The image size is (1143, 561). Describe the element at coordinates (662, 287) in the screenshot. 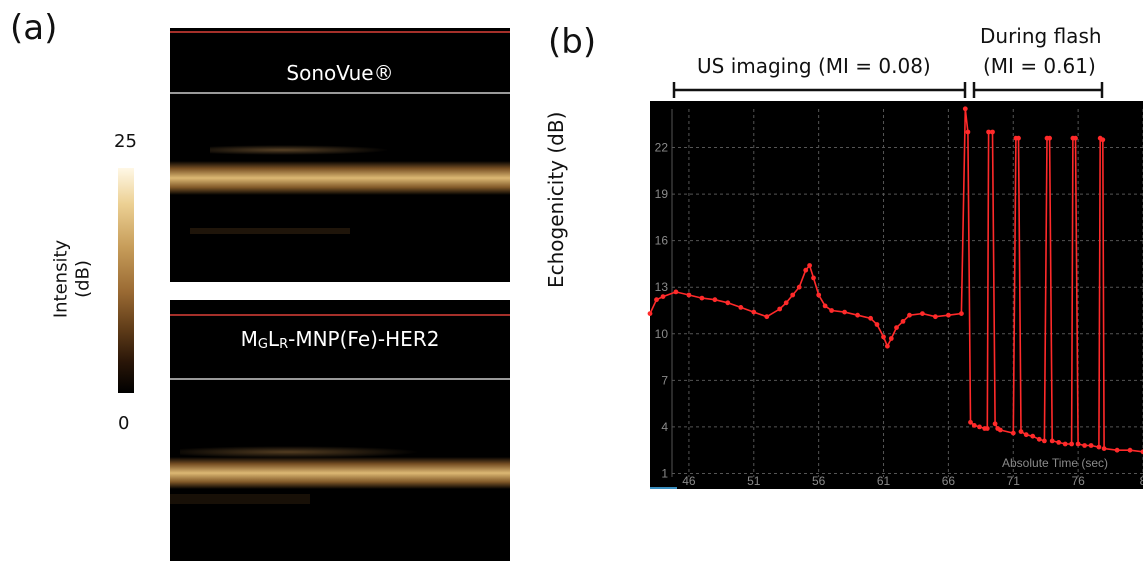

I see `y-tick-label: 13` at that location.